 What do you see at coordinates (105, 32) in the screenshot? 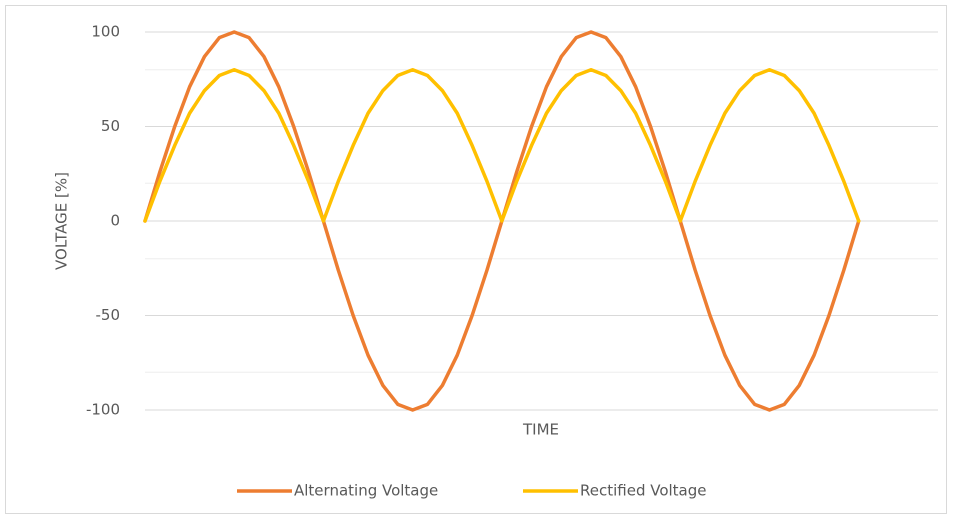
I see `y-tick-label: 100` at bounding box center [105, 32].